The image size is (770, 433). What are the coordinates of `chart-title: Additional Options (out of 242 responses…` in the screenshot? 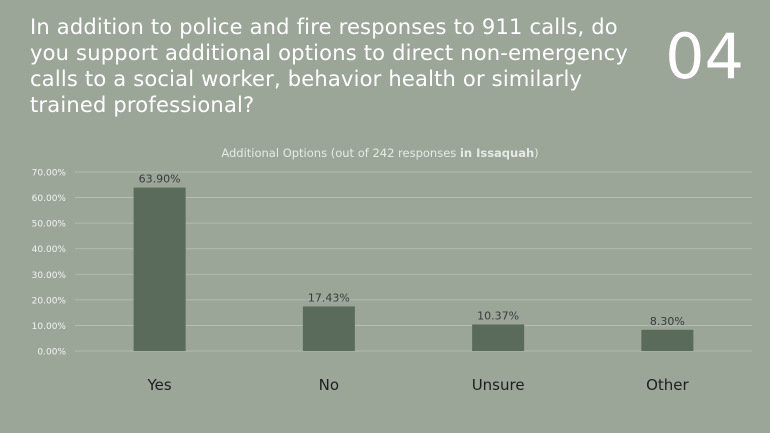 It's located at (379, 153).